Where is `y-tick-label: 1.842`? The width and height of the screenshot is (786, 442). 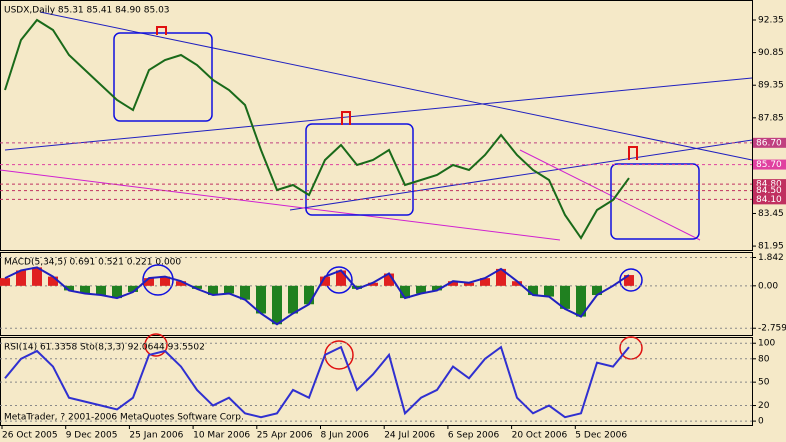 y-tick-label: 1.842 is located at coordinates (771, 258).